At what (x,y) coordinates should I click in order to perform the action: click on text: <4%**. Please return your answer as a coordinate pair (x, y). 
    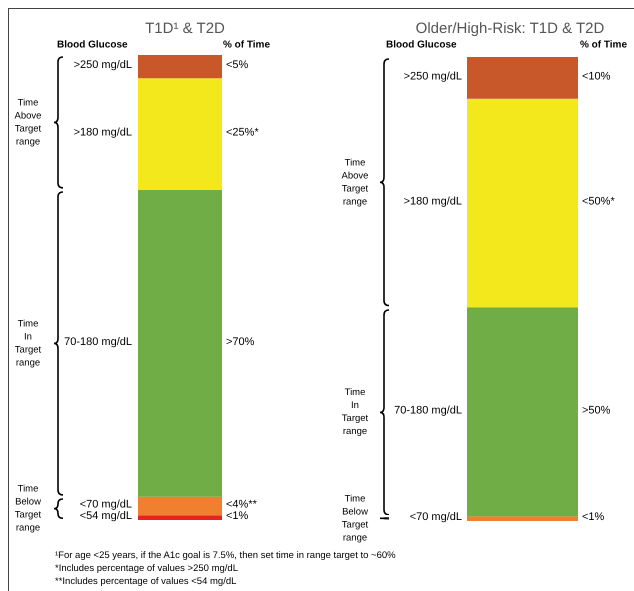
    Looking at the image, I should click on (242, 504).